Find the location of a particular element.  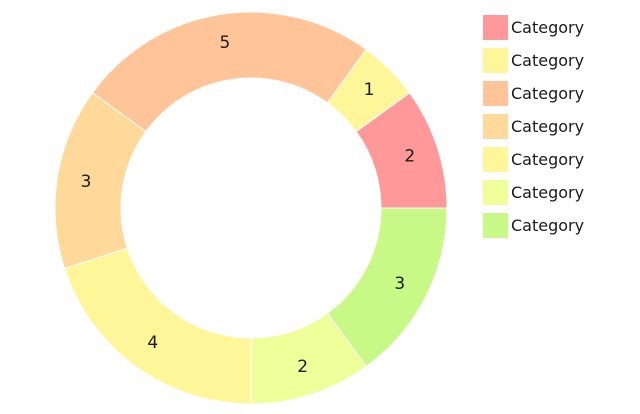

legend-item-1: Category is located at coordinates (533, 27).